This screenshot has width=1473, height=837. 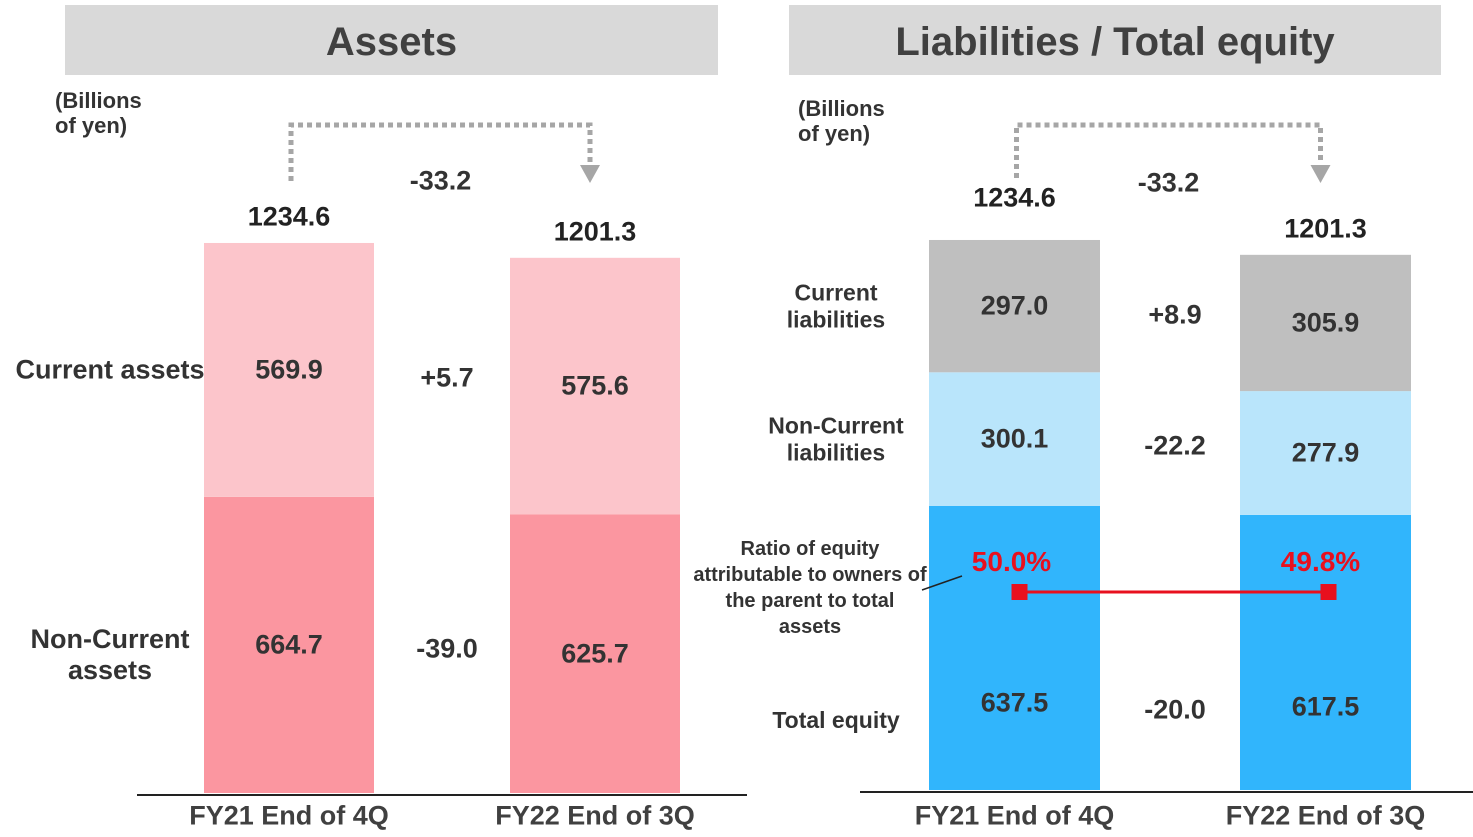 What do you see at coordinates (110, 369) in the screenshot?
I see `series-label: Current assets` at bounding box center [110, 369].